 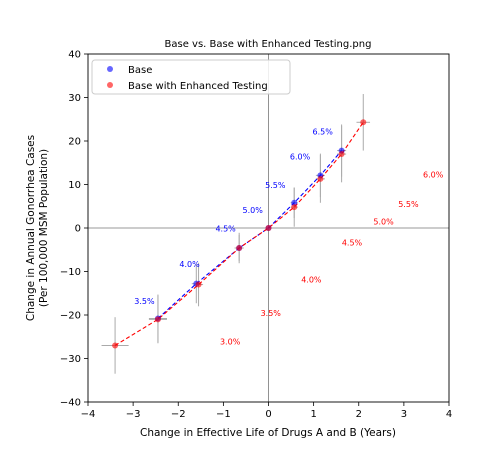 What do you see at coordinates (352, 242) in the screenshot?
I see `point-label-enhanced-3: 4.5%` at bounding box center [352, 242].